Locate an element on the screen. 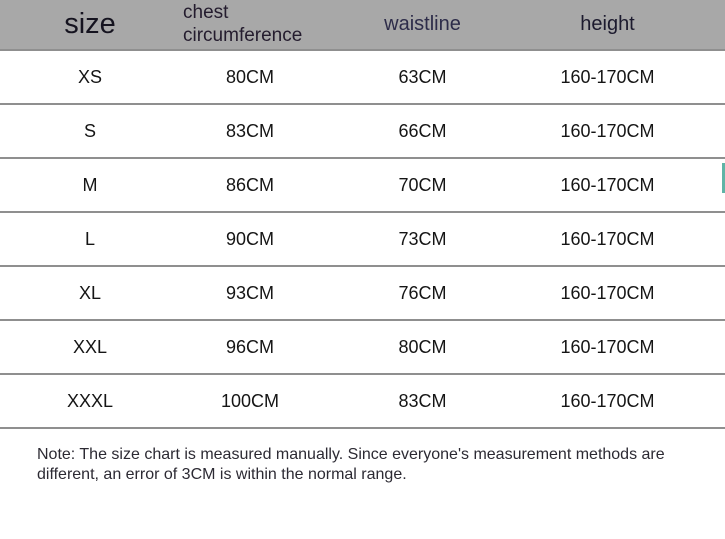 This screenshot has height=539, width=725. chest-cell: 100CM is located at coordinates (250, 400).